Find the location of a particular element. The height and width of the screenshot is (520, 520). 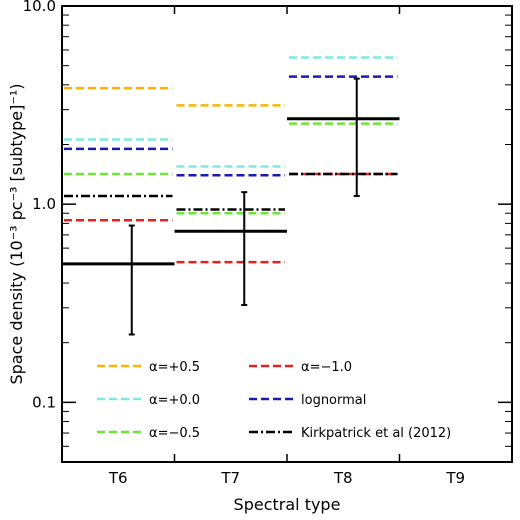

legend-label-5: Kirkpatrick et al (2012) is located at coordinates (376, 433).